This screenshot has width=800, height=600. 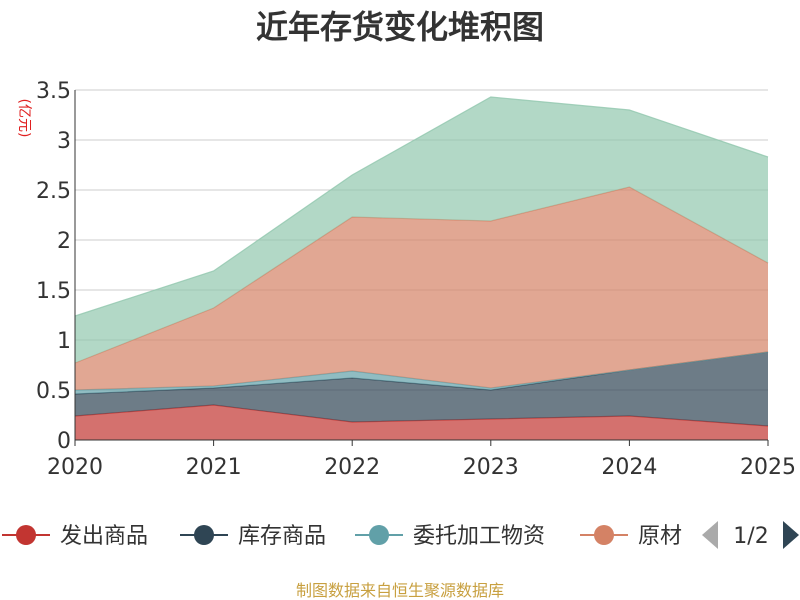 What do you see at coordinates (64, 141) in the screenshot?
I see `y-tick-label: 3` at bounding box center [64, 141].